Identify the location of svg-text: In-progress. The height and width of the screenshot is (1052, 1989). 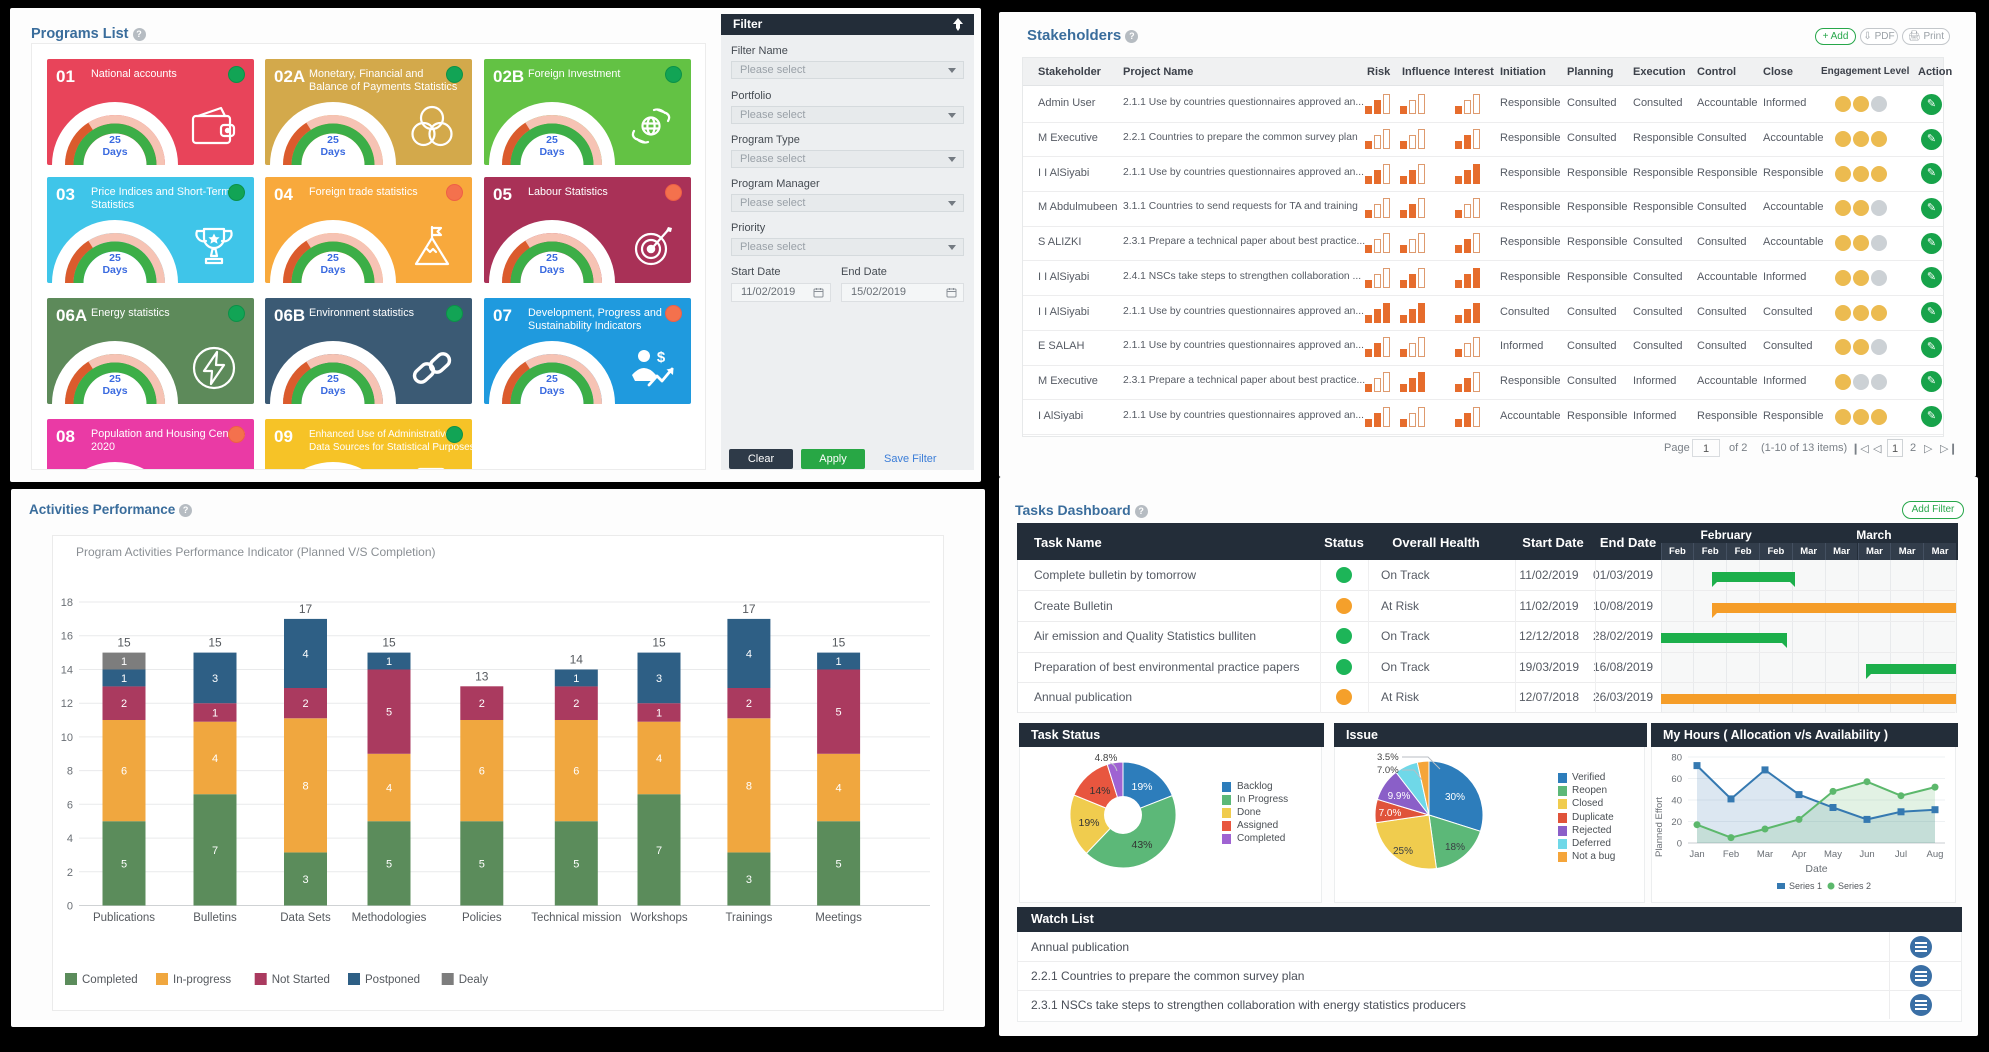
(202, 980).